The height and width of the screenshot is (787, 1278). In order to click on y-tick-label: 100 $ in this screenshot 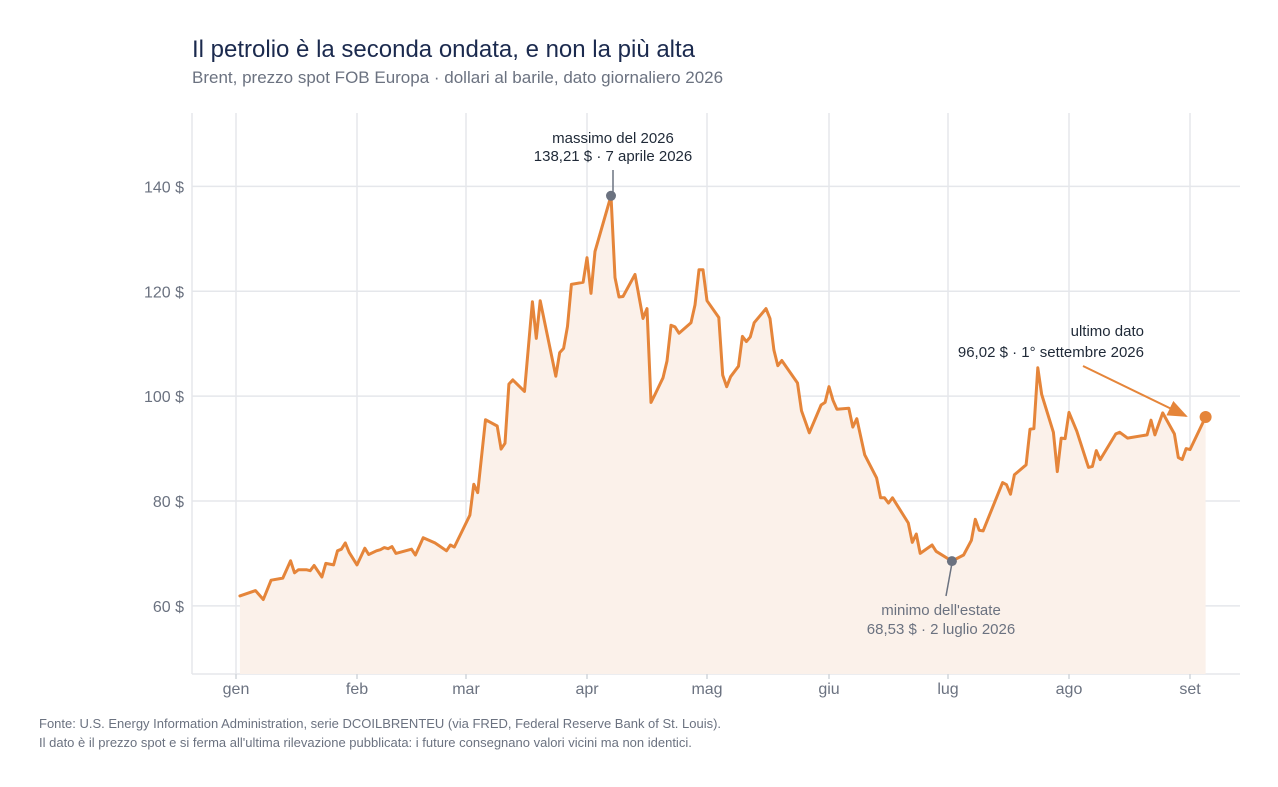, I will do `click(164, 397)`.